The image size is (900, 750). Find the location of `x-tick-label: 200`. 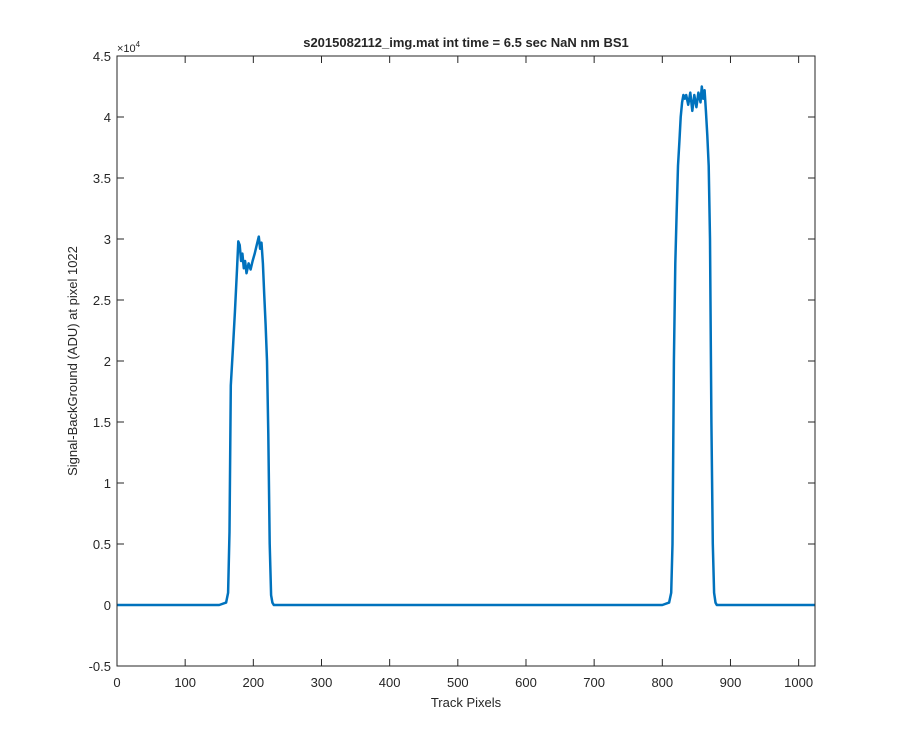

x-tick-label: 200 is located at coordinates (253, 682).